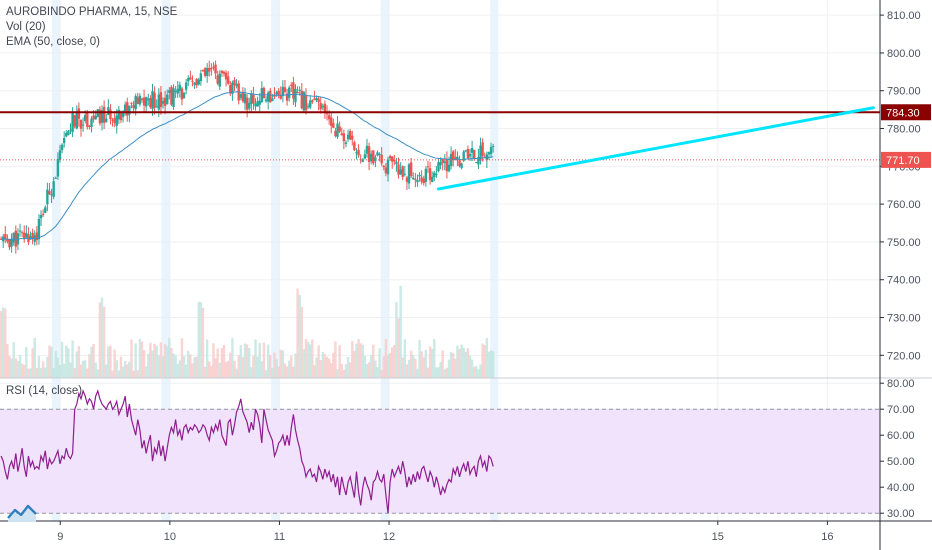 Image resolution: width=932 pixels, height=550 pixels. I want to click on time-tick-label: 10, so click(170, 537).